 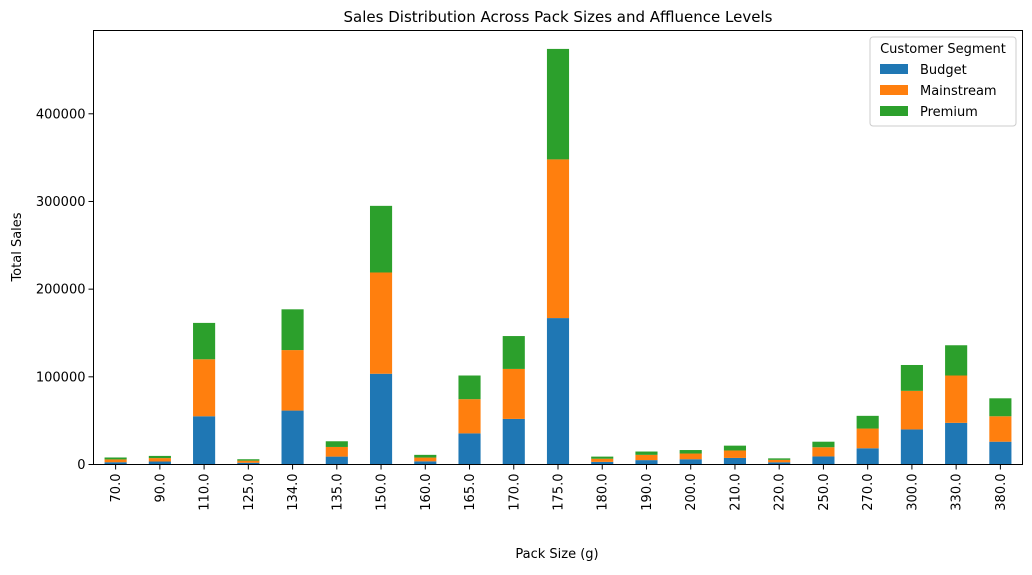 I want to click on bar-premium-270.0, so click(x=867, y=422).